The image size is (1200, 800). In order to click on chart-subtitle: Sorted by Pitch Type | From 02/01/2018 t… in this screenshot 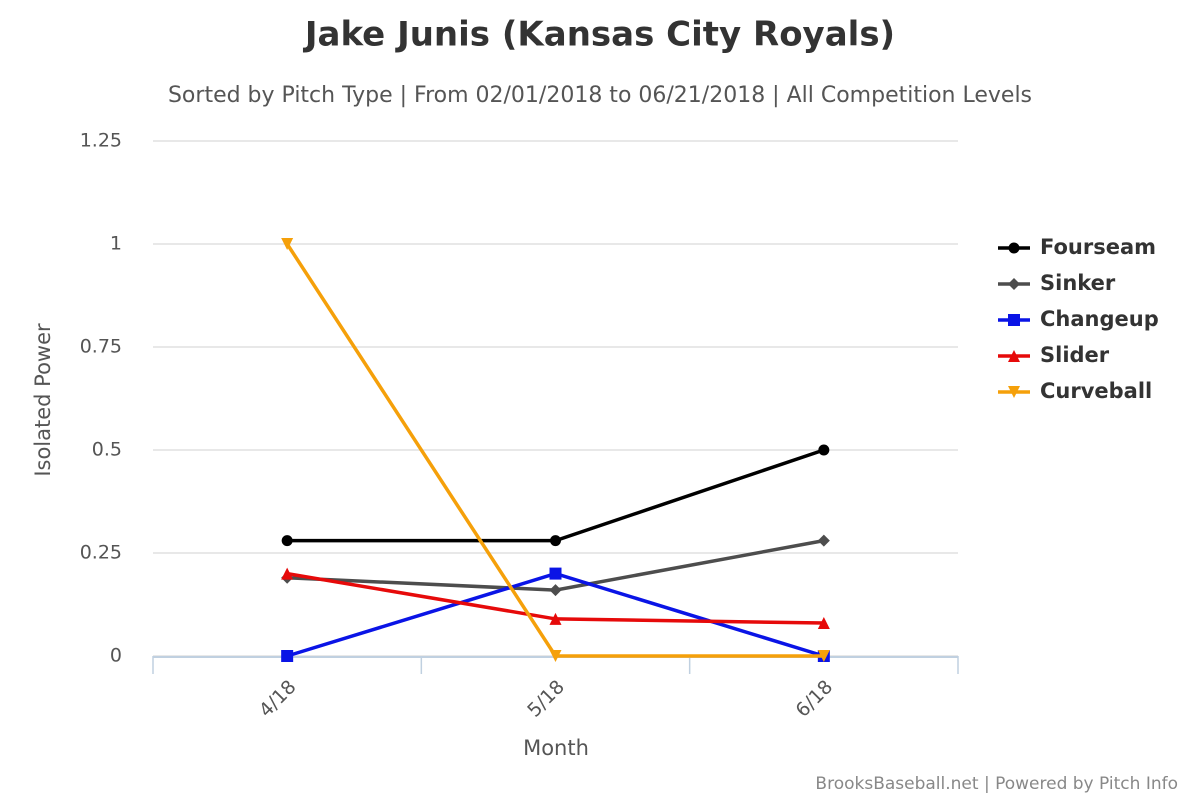, I will do `click(600, 95)`.